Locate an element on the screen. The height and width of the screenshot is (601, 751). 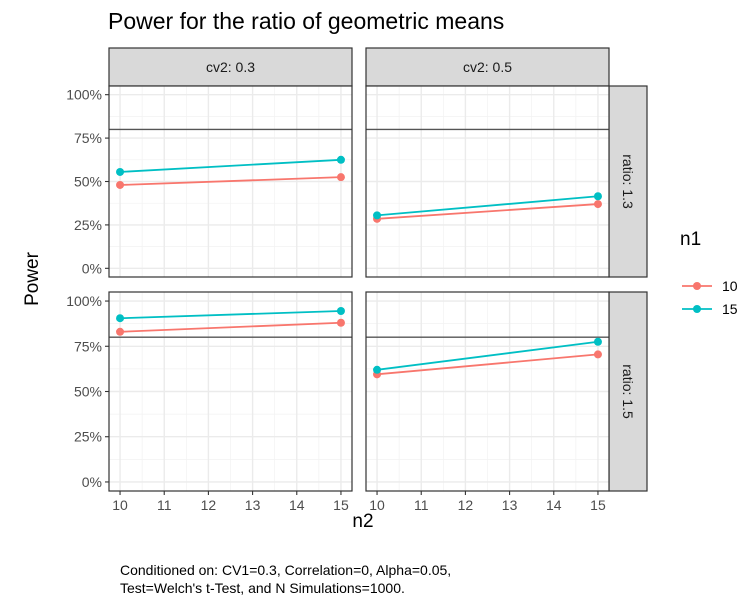
facet-strip-column-label: cv2: 0.5 is located at coordinates (487, 67).